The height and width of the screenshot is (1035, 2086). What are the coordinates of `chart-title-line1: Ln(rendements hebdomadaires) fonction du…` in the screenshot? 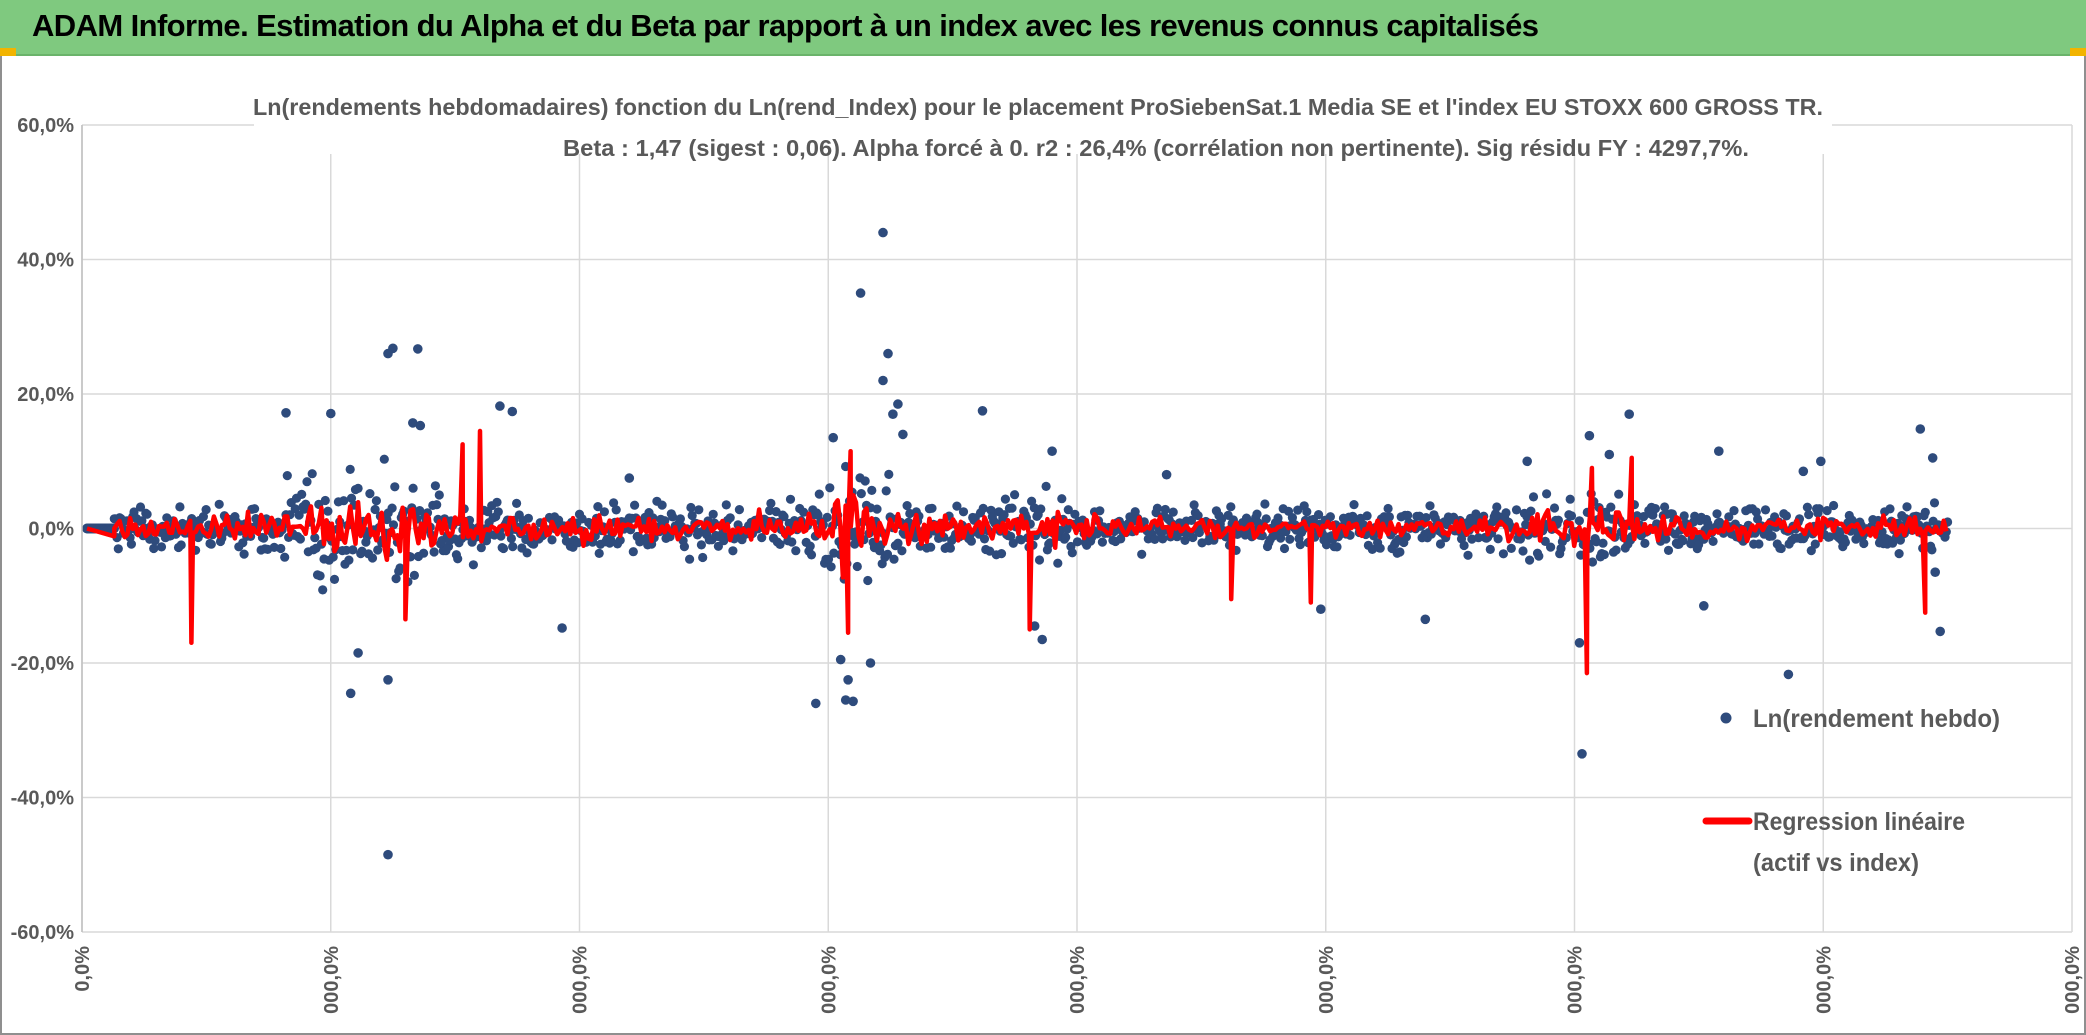 It's located at (1038, 107).